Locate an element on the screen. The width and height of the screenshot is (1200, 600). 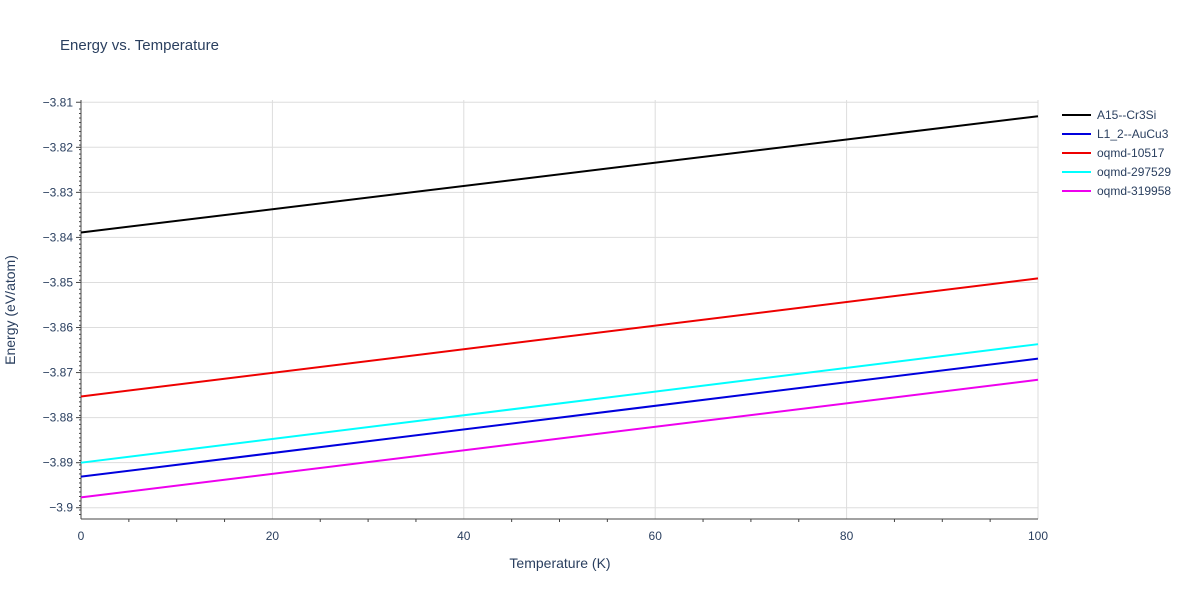
x-tick-label: 20 is located at coordinates (273, 536).